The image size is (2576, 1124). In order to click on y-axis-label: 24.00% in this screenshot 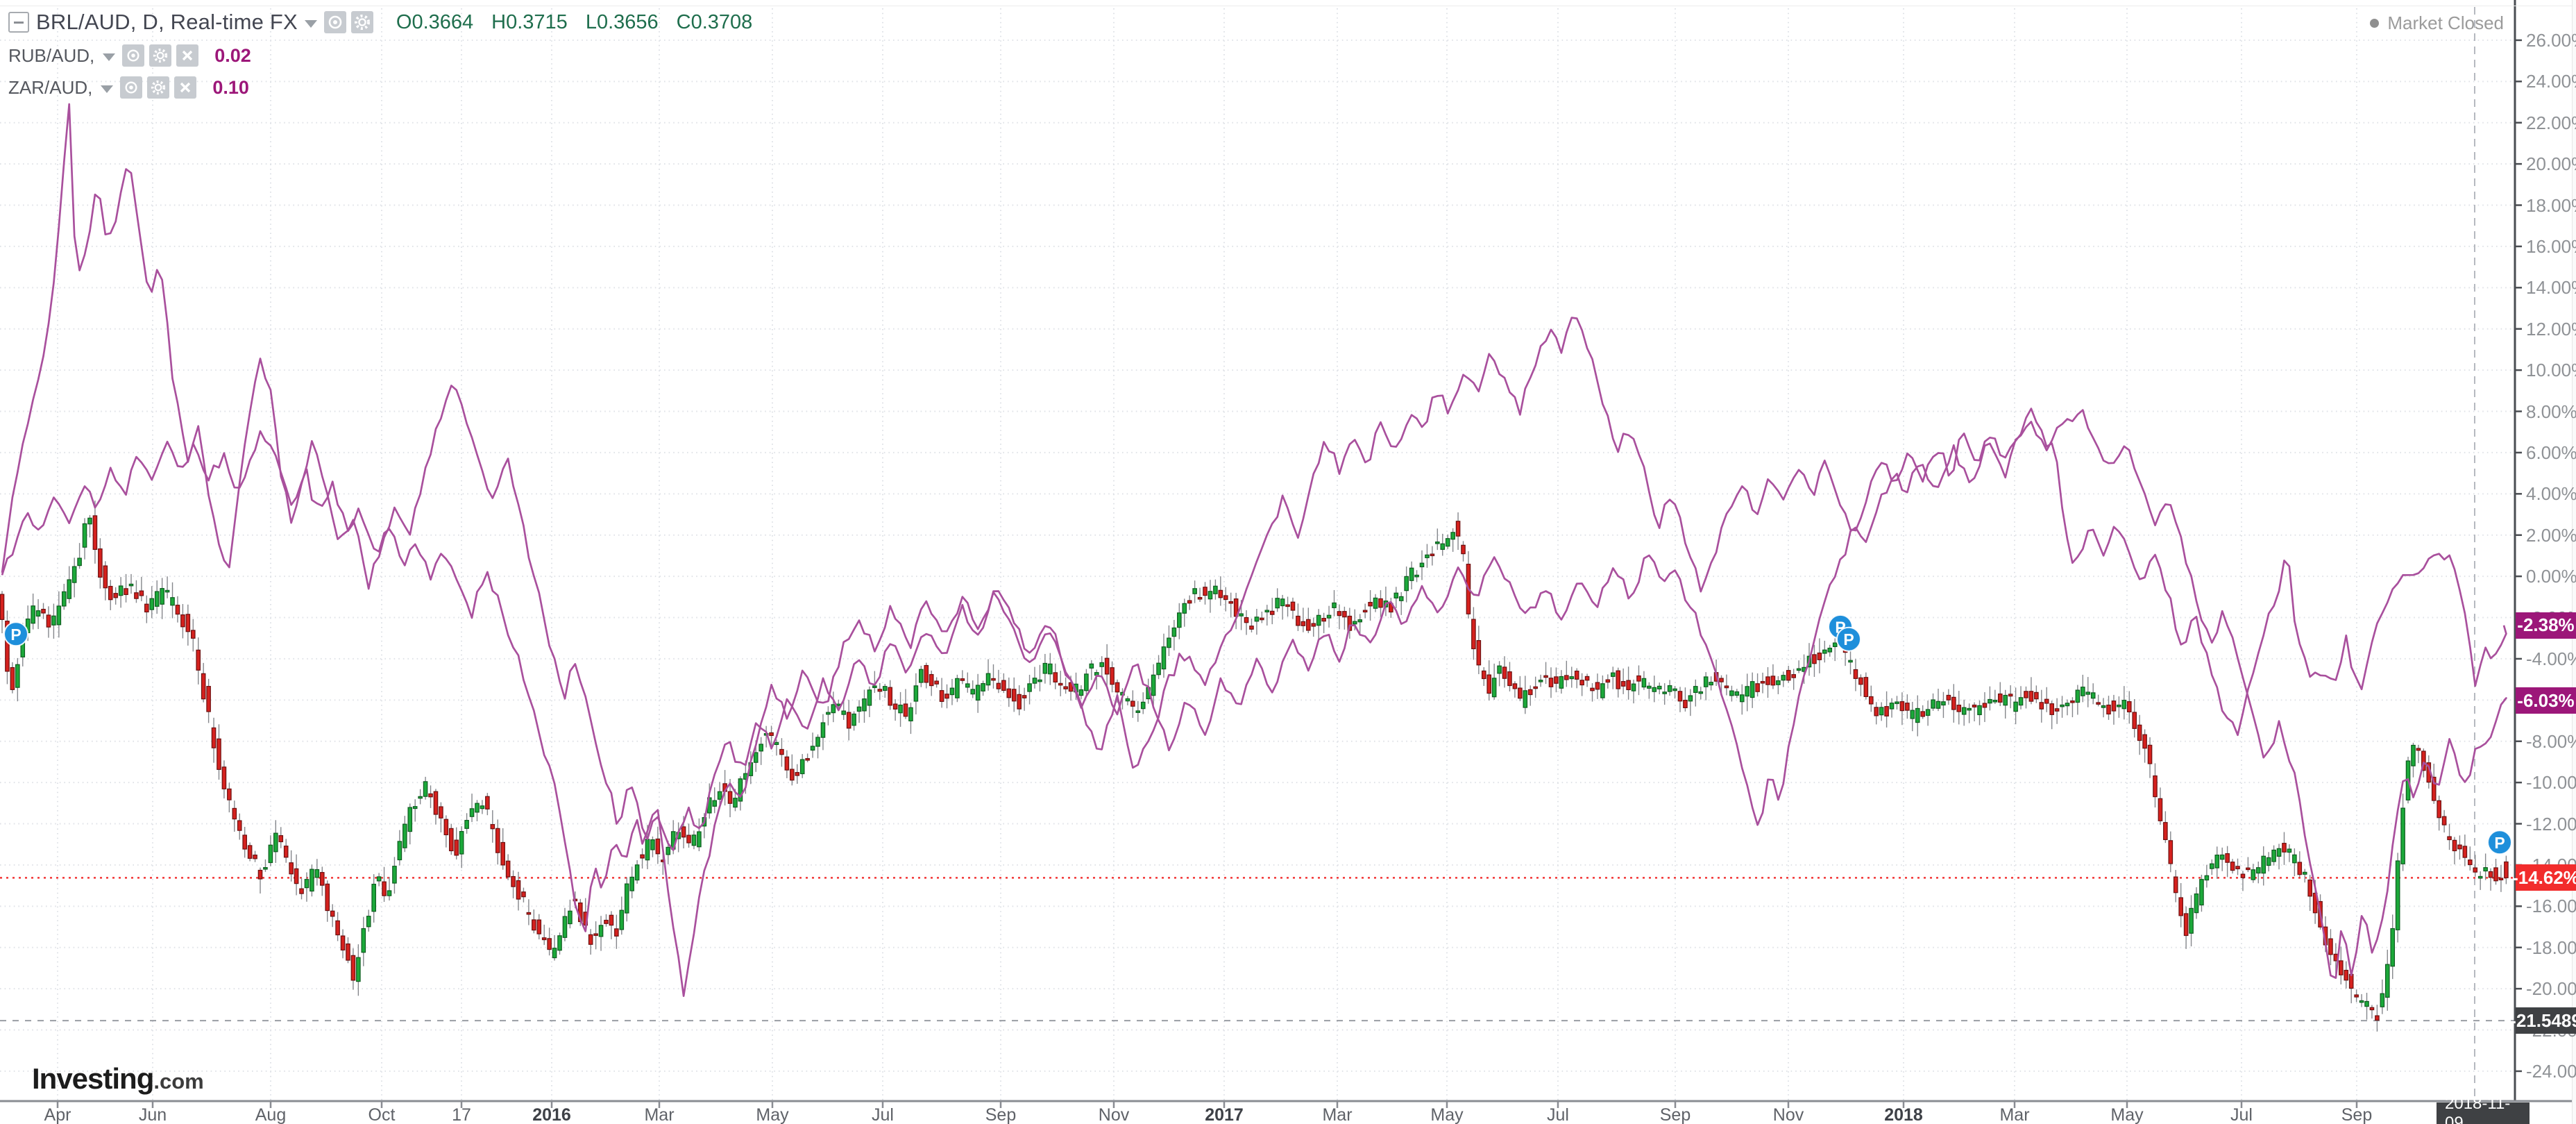, I will do `click(2551, 81)`.